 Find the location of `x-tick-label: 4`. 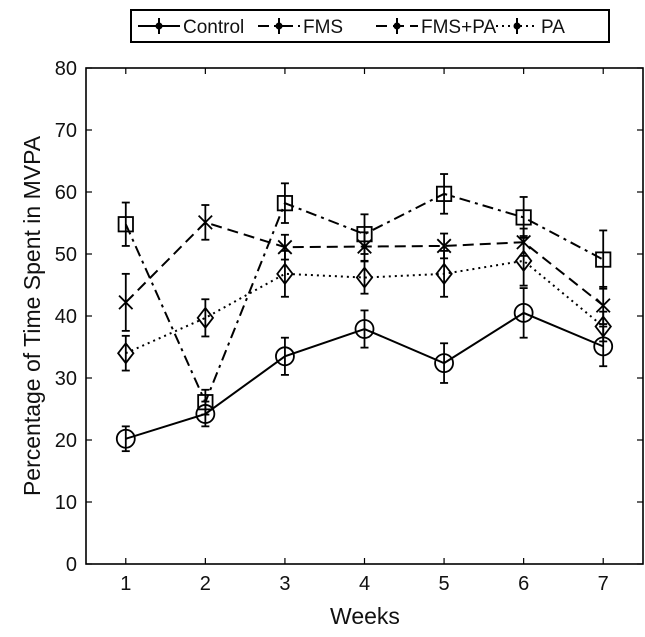

x-tick-label: 4 is located at coordinates (364, 584).